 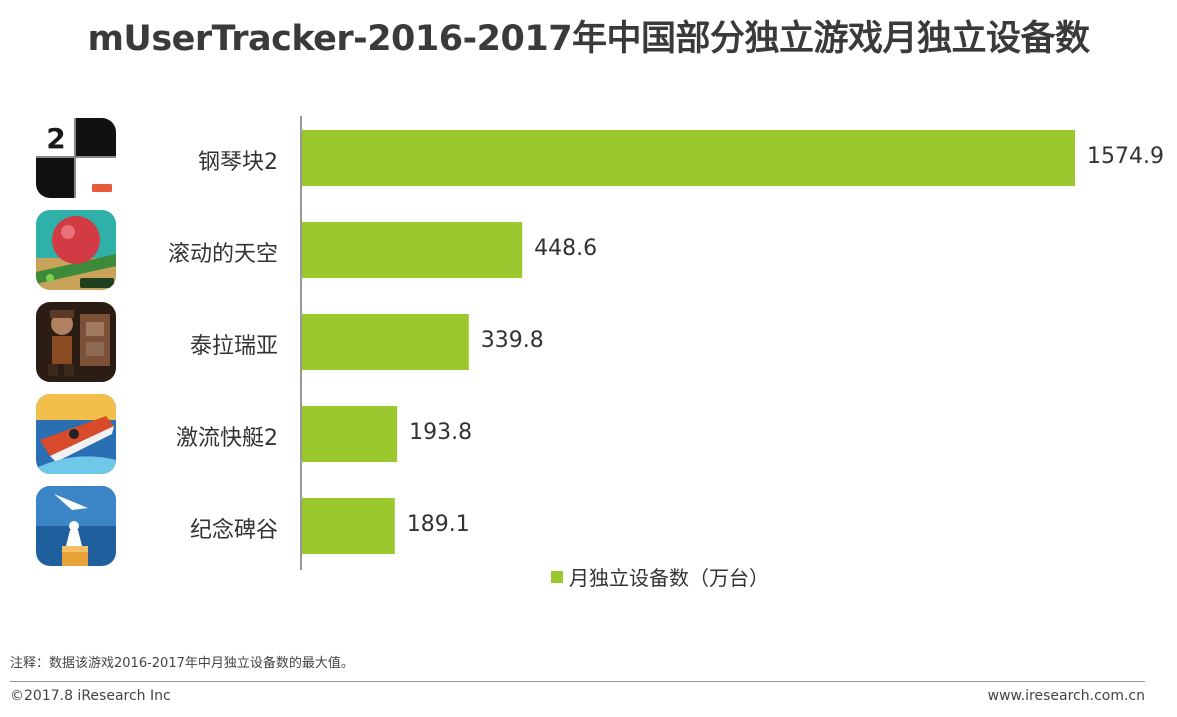 What do you see at coordinates (90, 696) in the screenshot?
I see `copyright-text: ©2017.8 iResearch Inc` at bounding box center [90, 696].